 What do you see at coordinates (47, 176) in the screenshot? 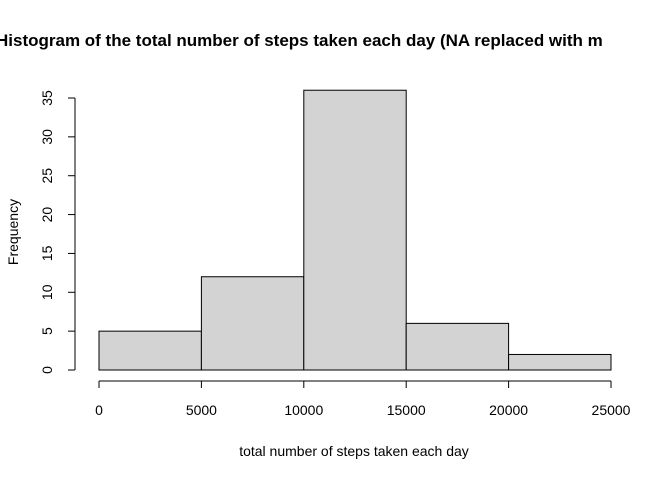
I see `y-tick-label: 25` at bounding box center [47, 176].